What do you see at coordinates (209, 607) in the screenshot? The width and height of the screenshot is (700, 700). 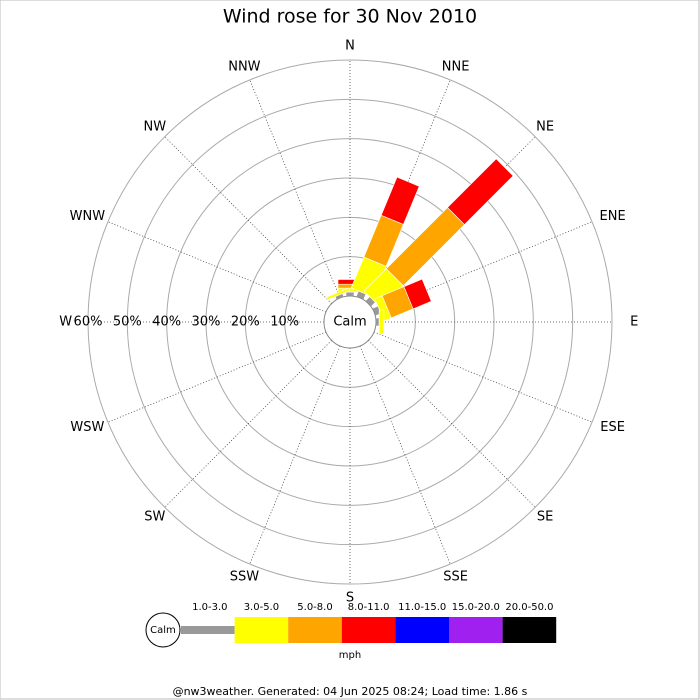 I see `legend-label: 1.0-3.0` at bounding box center [209, 607].